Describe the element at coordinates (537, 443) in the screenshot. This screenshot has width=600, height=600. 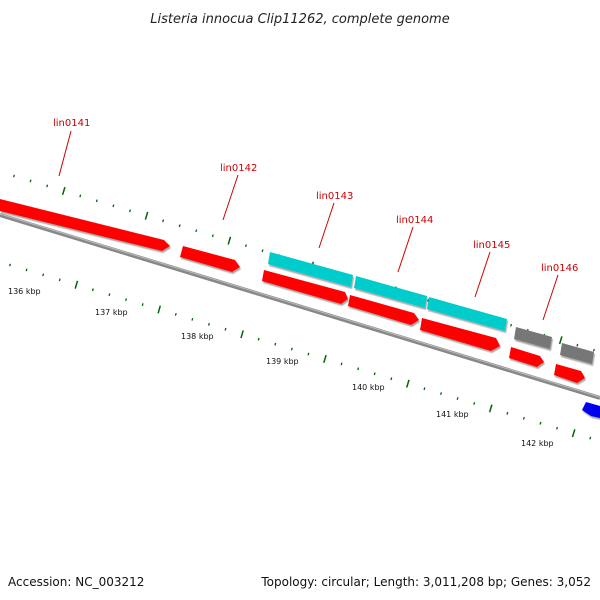
I see `scale-label-142: 142 kbp` at that location.